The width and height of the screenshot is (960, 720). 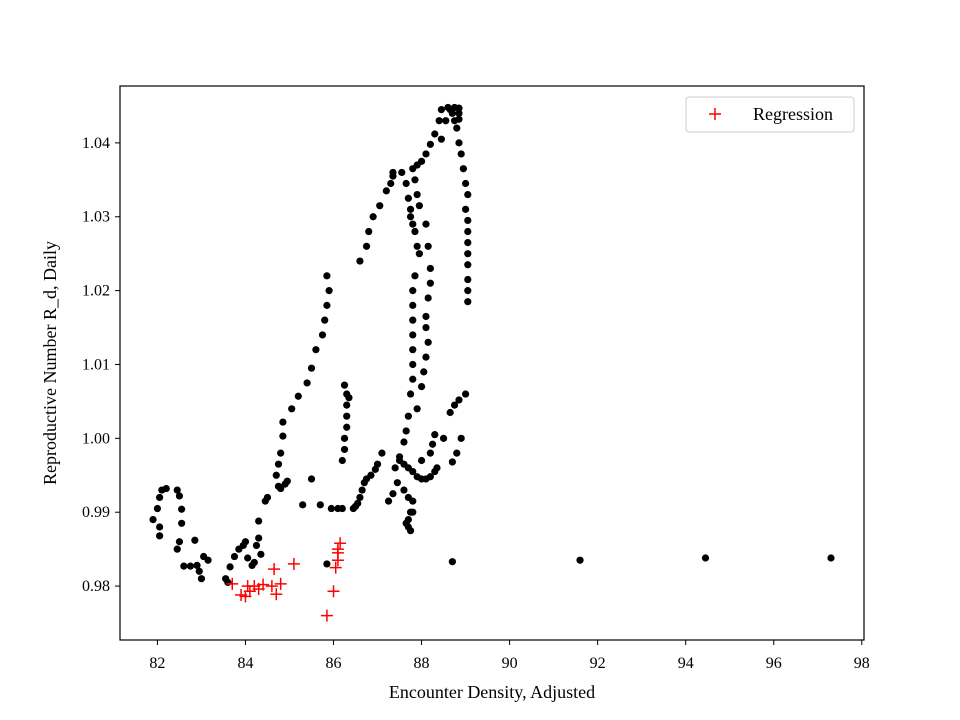 What do you see at coordinates (96, 217) in the screenshot?
I see `y-tick-label: 1.03` at bounding box center [96, 217].